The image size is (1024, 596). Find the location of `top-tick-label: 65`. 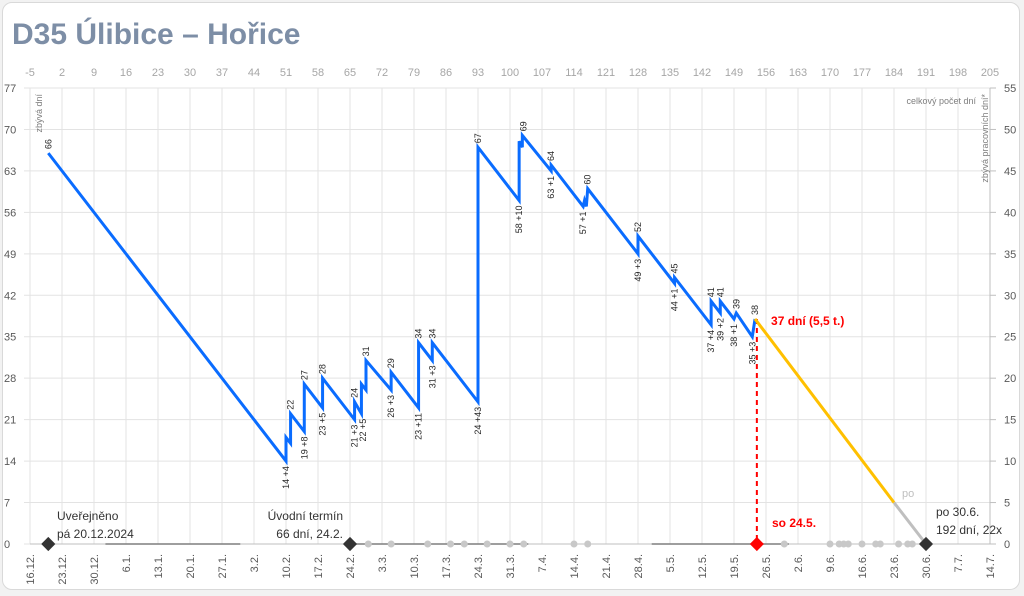

top-tick-label: 65 is located at coordinates (350, 73).